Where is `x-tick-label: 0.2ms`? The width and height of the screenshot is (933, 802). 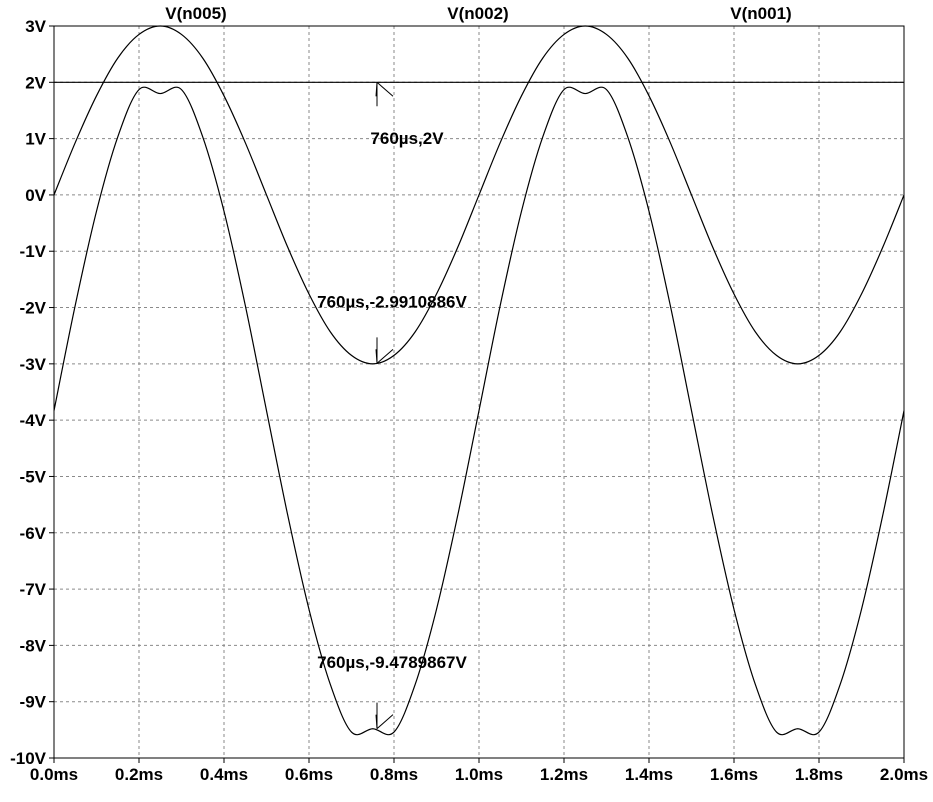
x-tick-label: 0.2ms is located at coordinates (139, 774).